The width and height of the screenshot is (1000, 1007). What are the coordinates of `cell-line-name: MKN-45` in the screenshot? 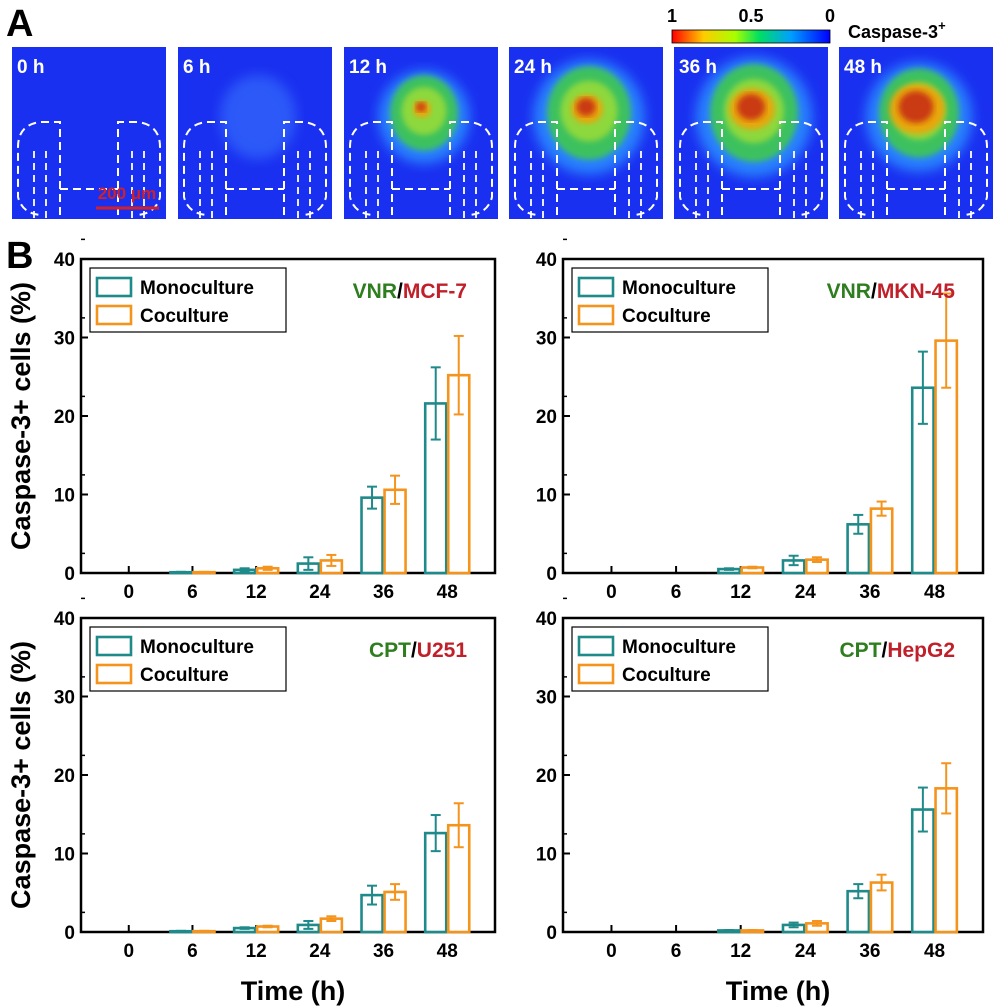 It's located at (916, 291).